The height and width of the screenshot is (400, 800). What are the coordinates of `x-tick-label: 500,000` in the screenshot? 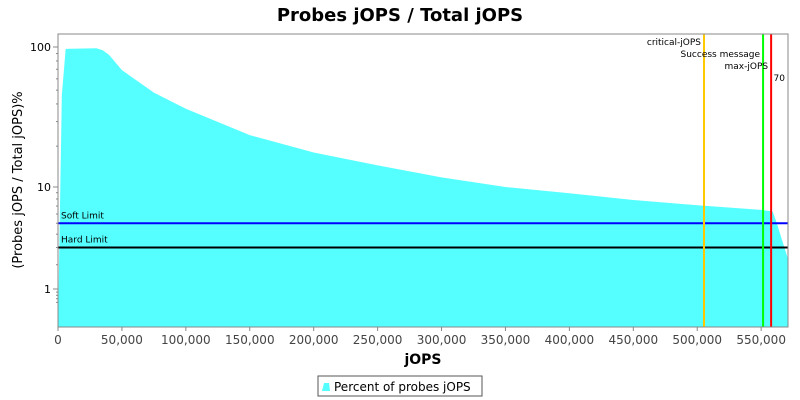 It's located at (697, 340).